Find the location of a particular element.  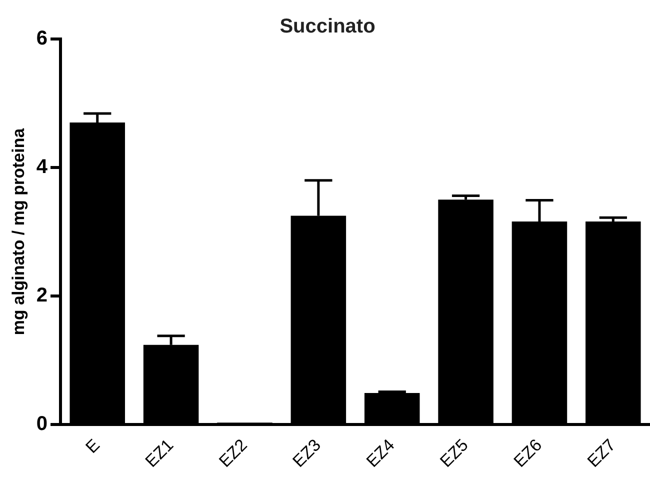

y-tick-label: 4 is located at coordinates (42, 167).